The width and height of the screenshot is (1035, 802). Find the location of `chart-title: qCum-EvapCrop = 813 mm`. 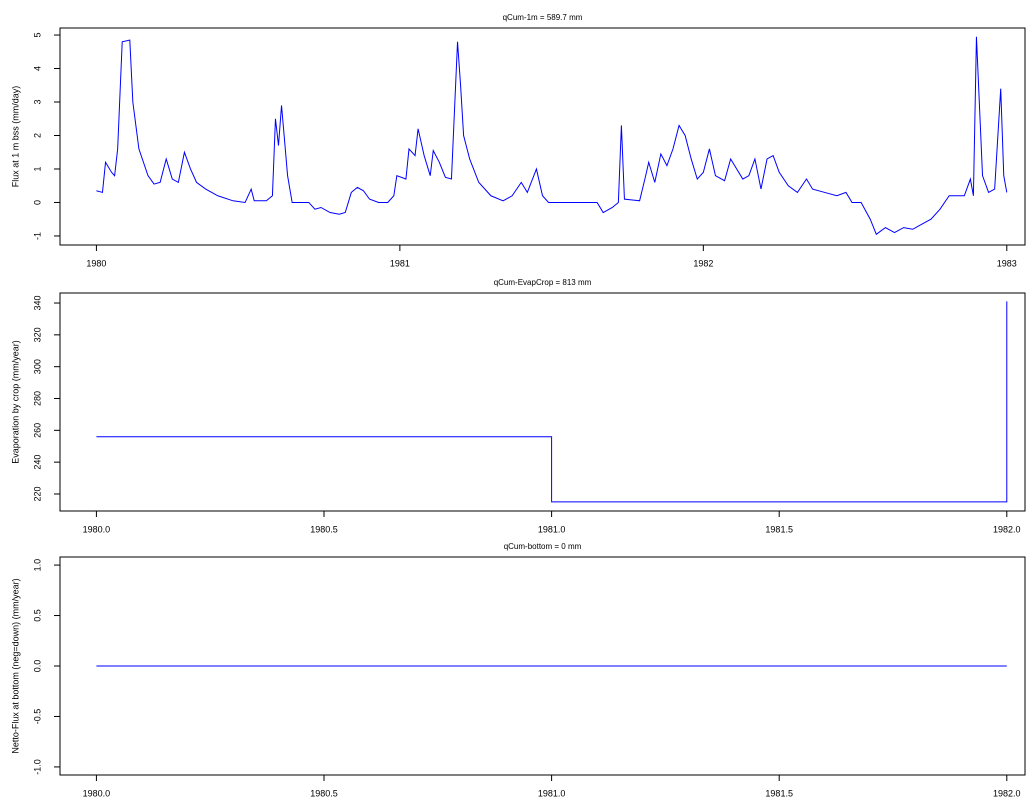

chart-title: qCum-EvapCrop = 813 mm is located at coordinates (543, 282).